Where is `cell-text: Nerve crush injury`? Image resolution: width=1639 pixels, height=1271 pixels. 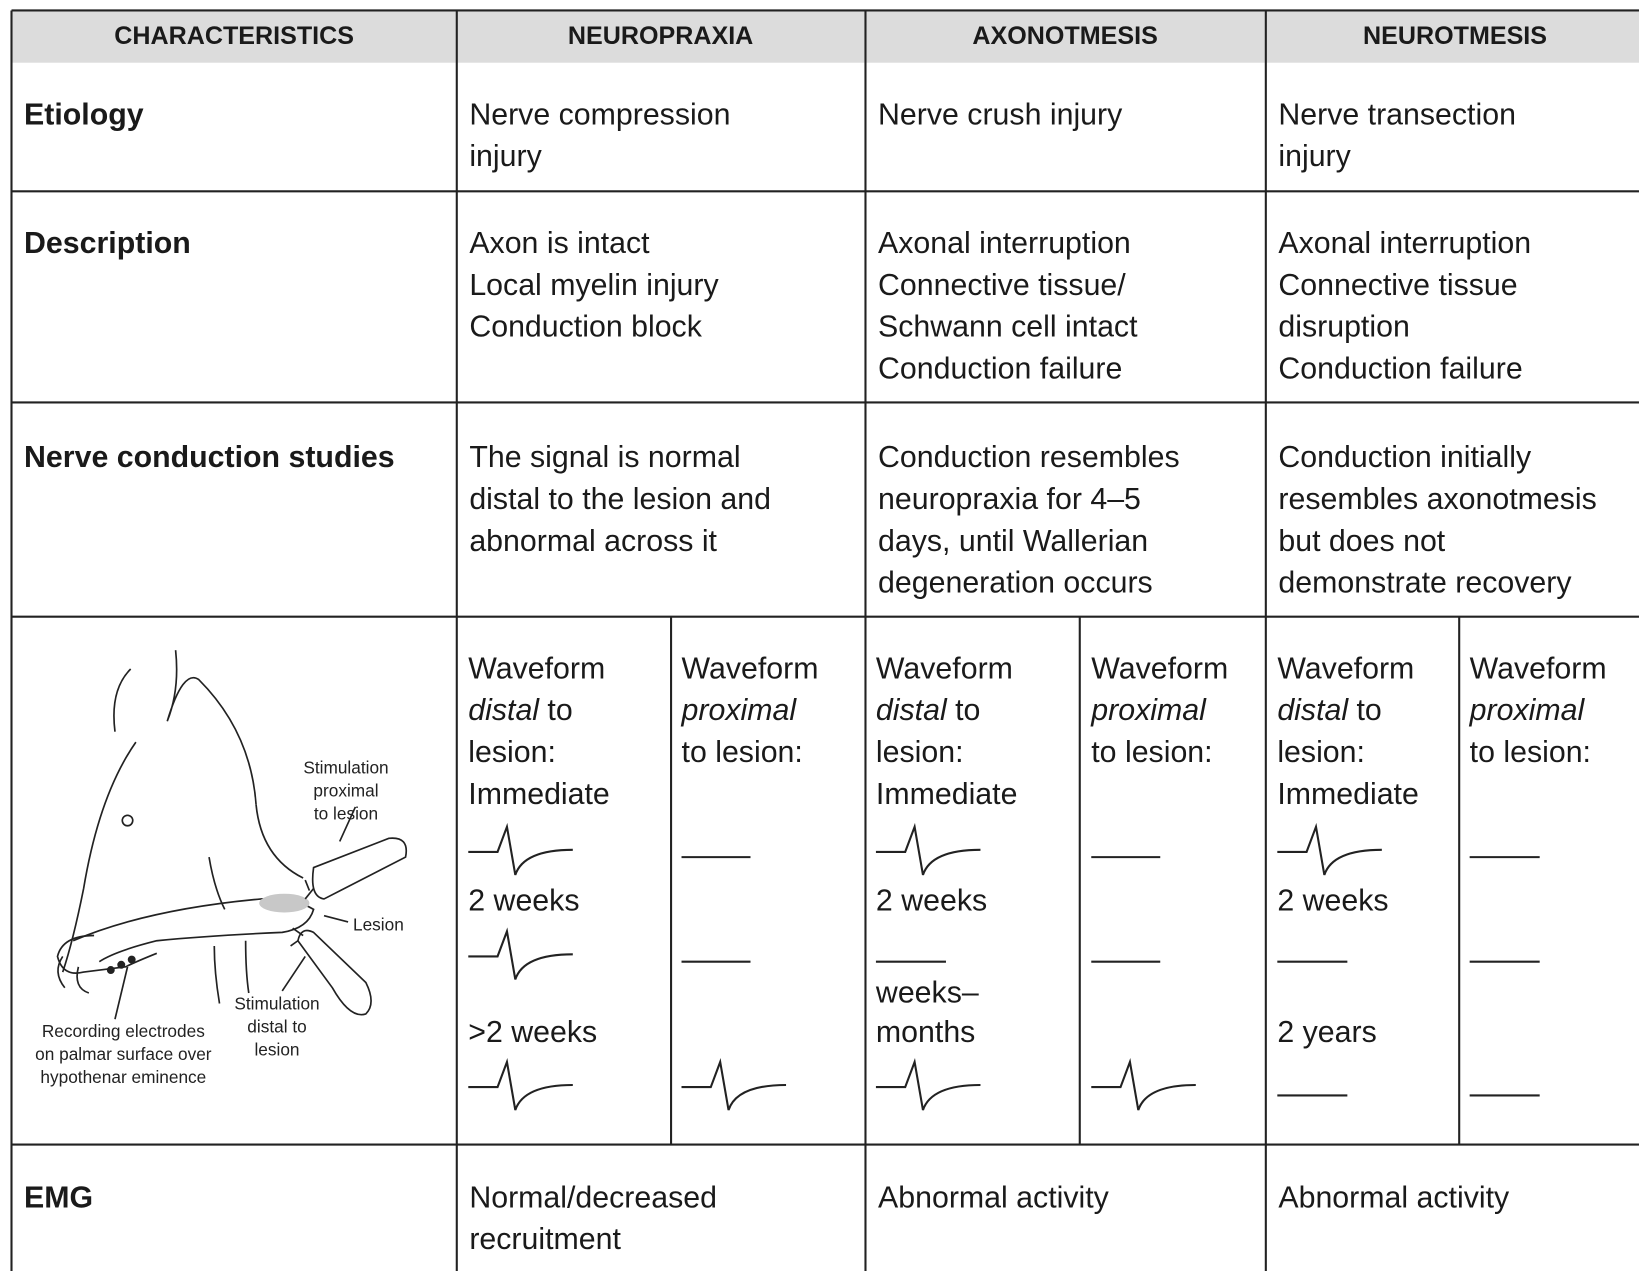
cell-text: Nerve crush injury is located at coordinates (1000, 115).